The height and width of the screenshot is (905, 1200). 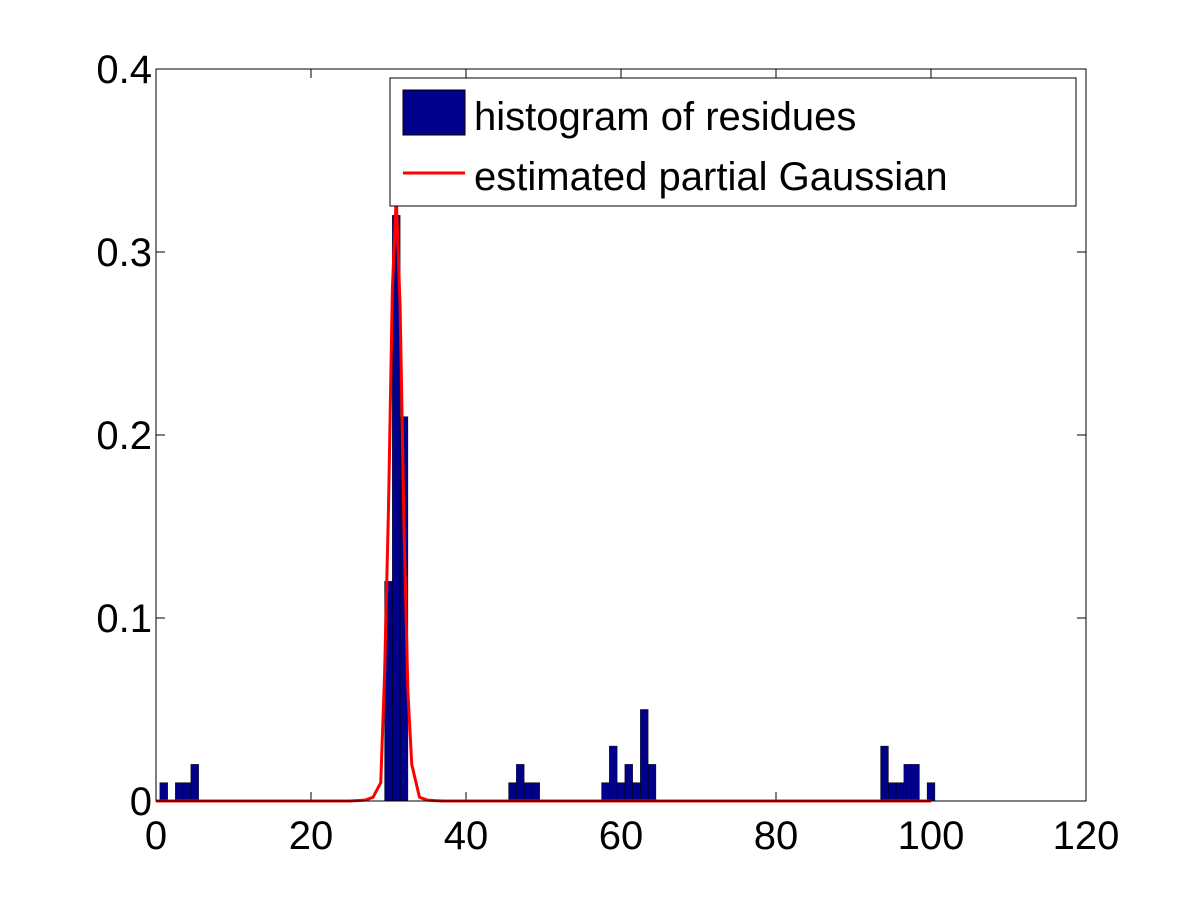 What do you see at coordinates (665, 117) in the screenshot?
I see `legend-label-histogram: histogram of residues` at bounding box center [665, 117].